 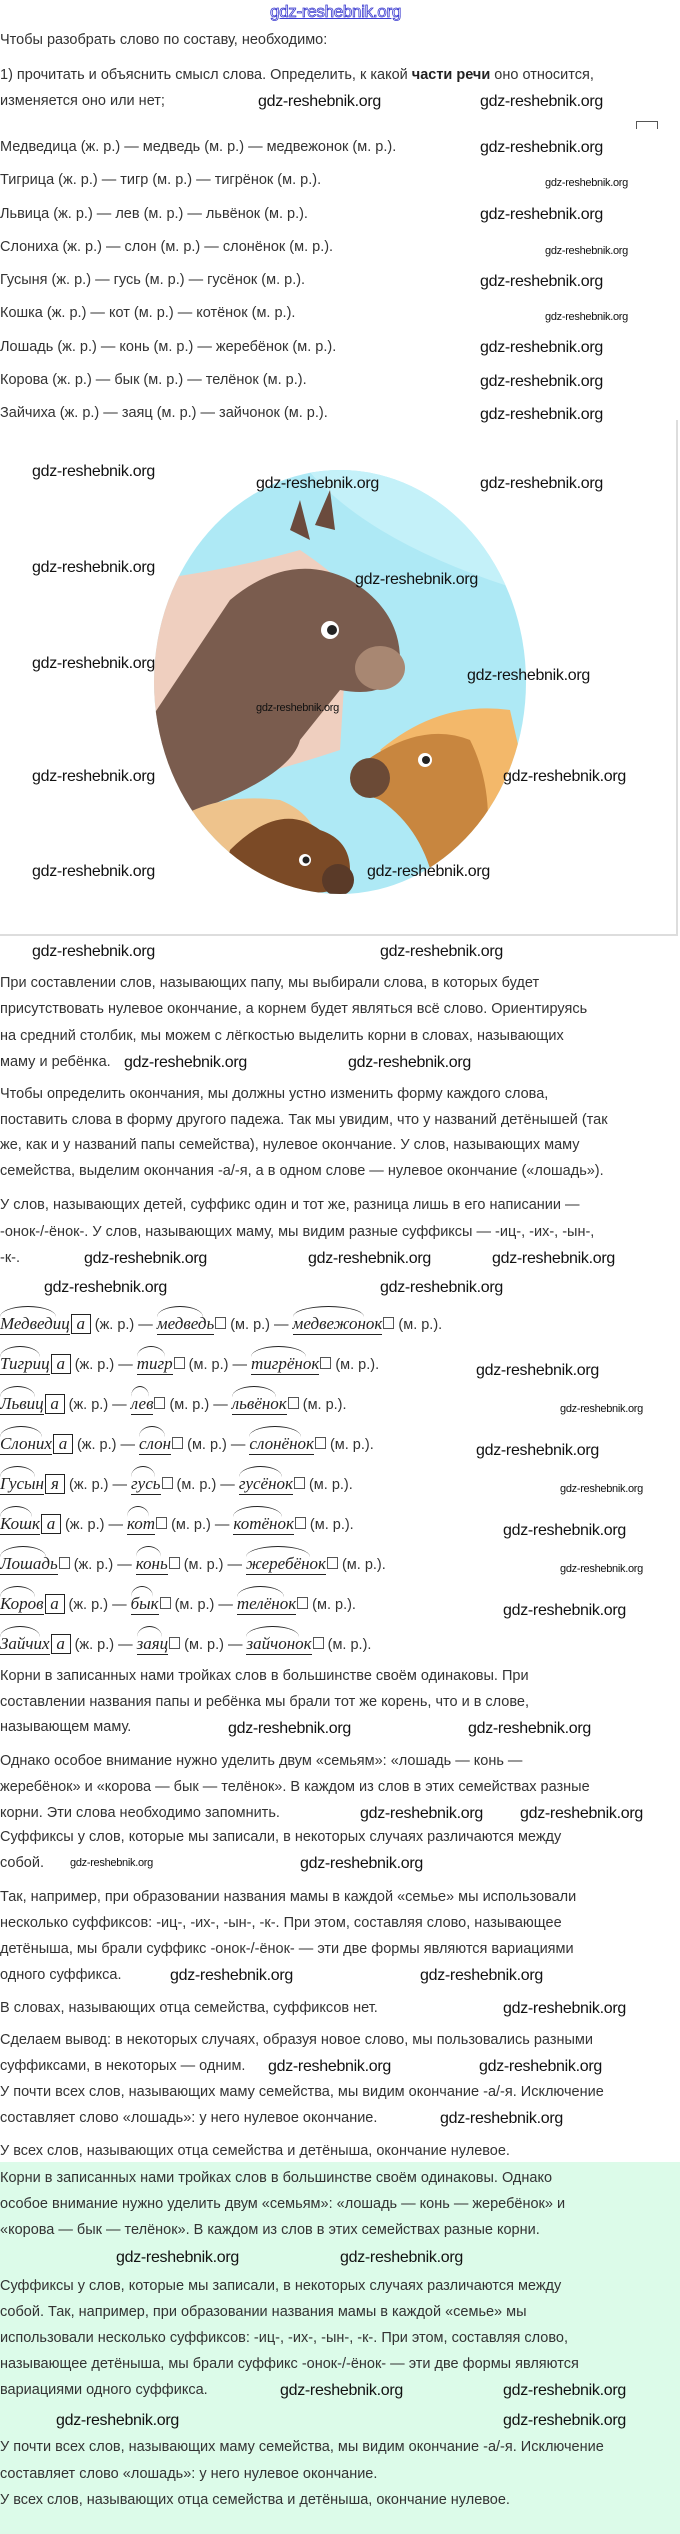 What do you see at coordinates (266, 1600) in the screenshot?
I see `word-stem: телёнок` at bounding box center [266, 1600].